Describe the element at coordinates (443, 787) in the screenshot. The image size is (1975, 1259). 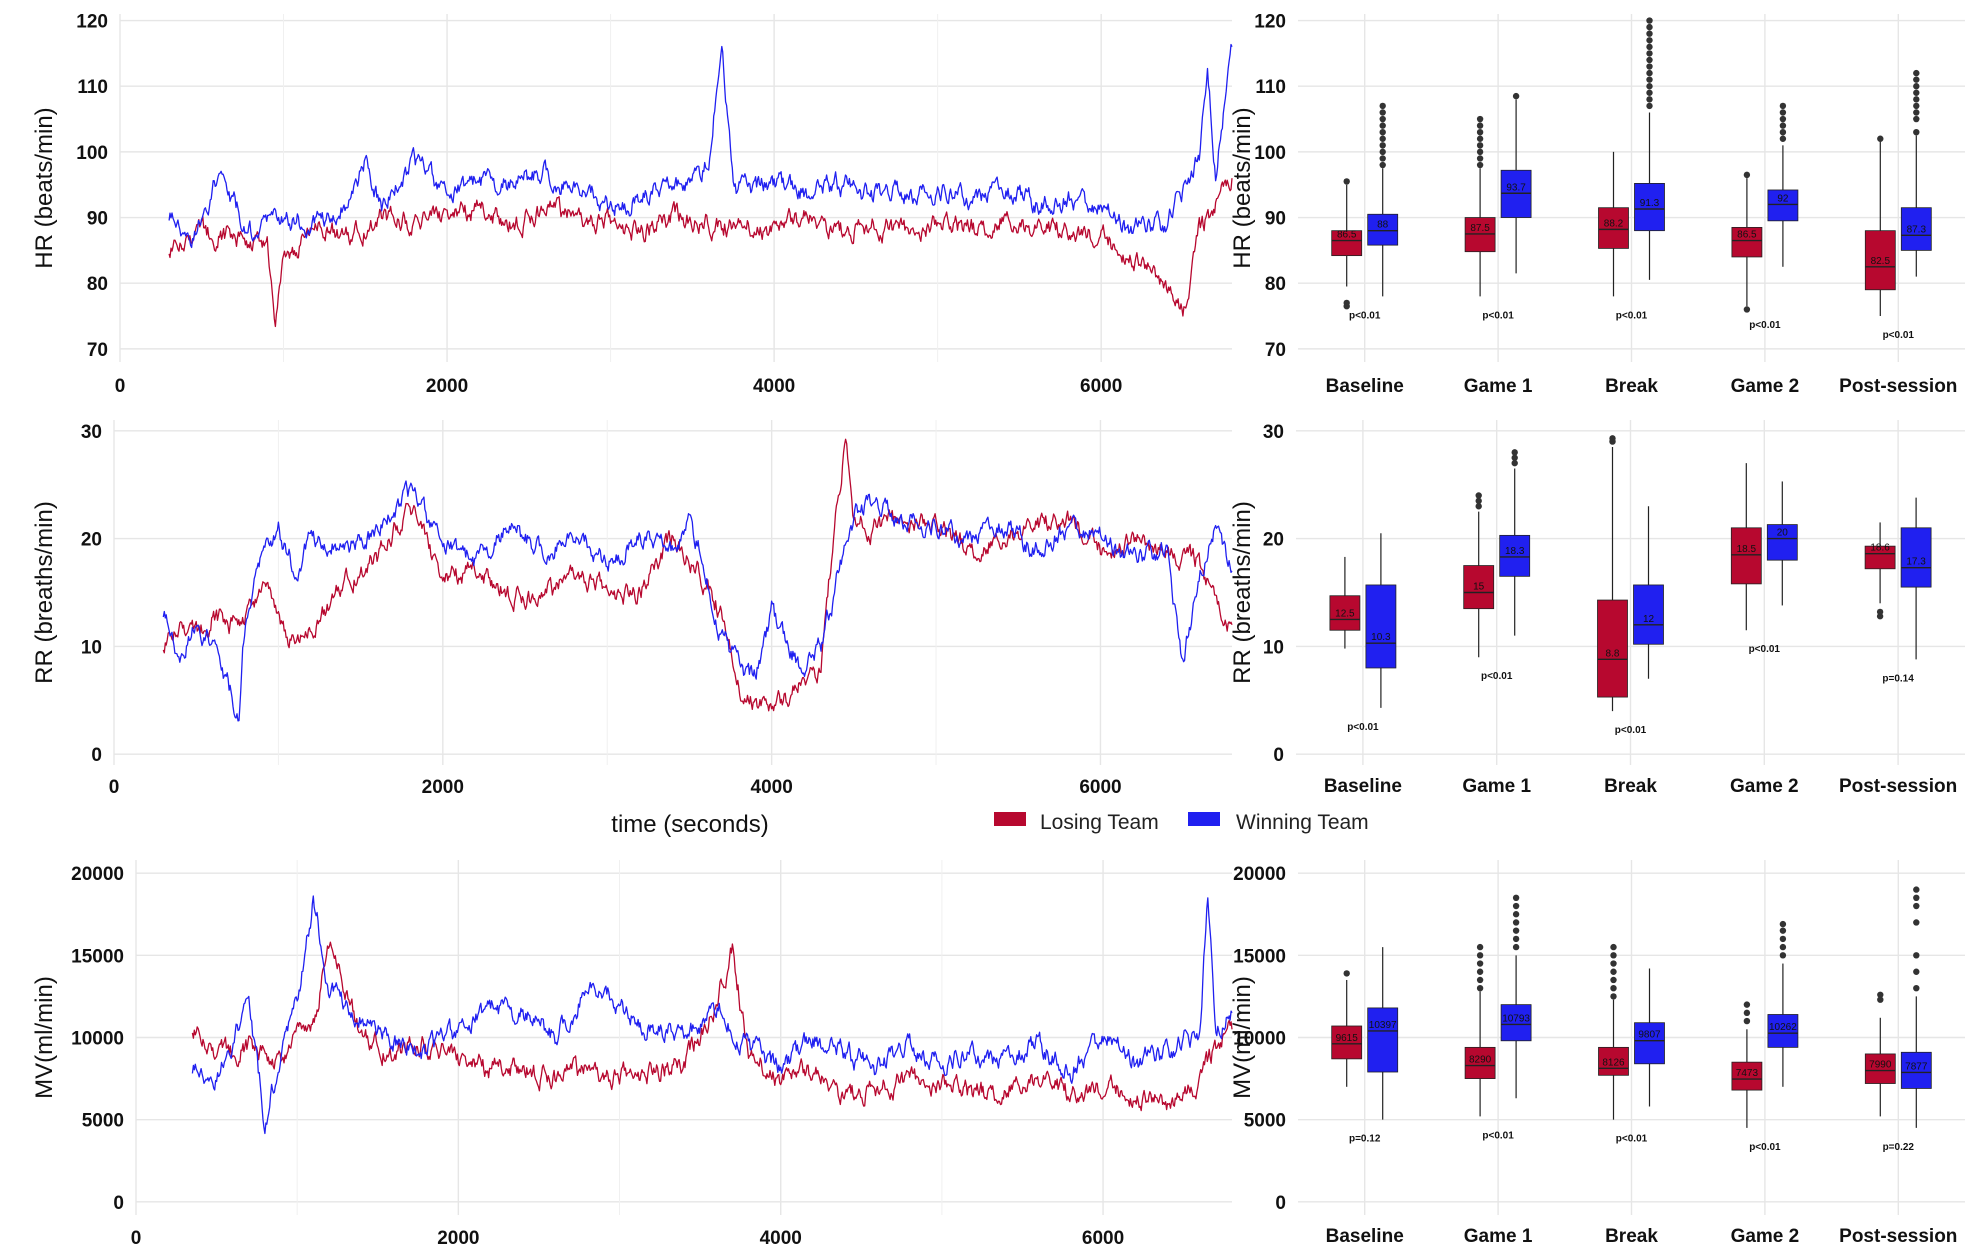
I see `x-tick-label: 2000` at that location.